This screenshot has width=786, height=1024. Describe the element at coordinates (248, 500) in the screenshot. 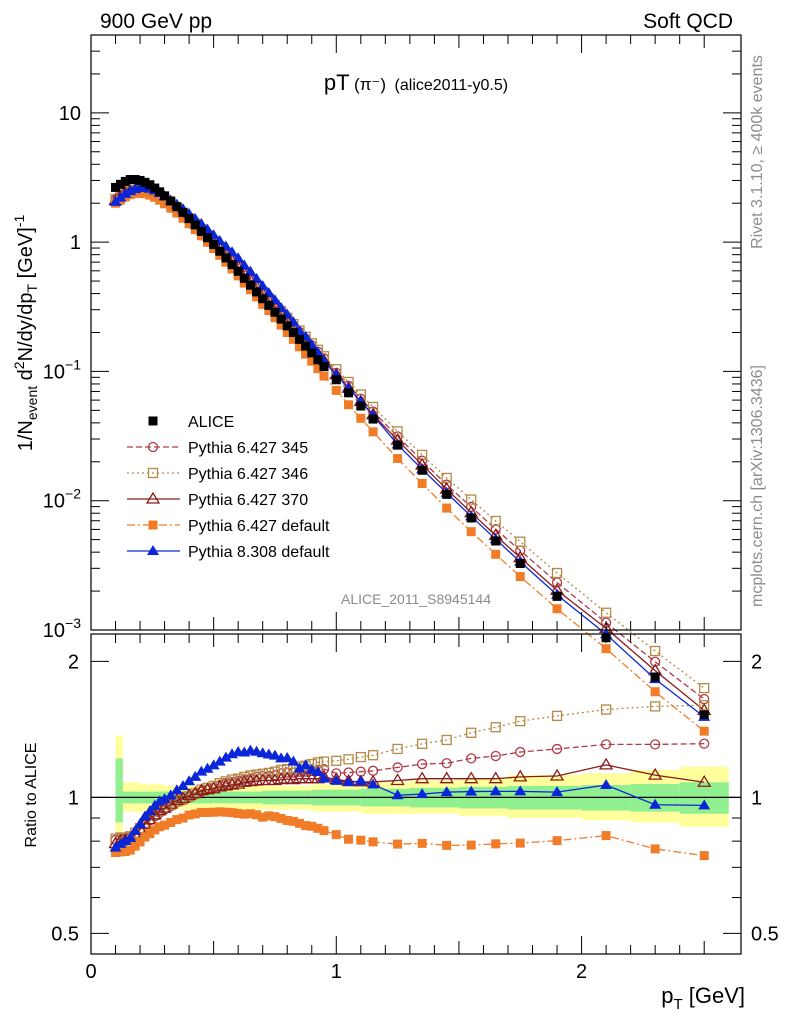

I see `legend-label: Pythia 6.427 370` at that location.